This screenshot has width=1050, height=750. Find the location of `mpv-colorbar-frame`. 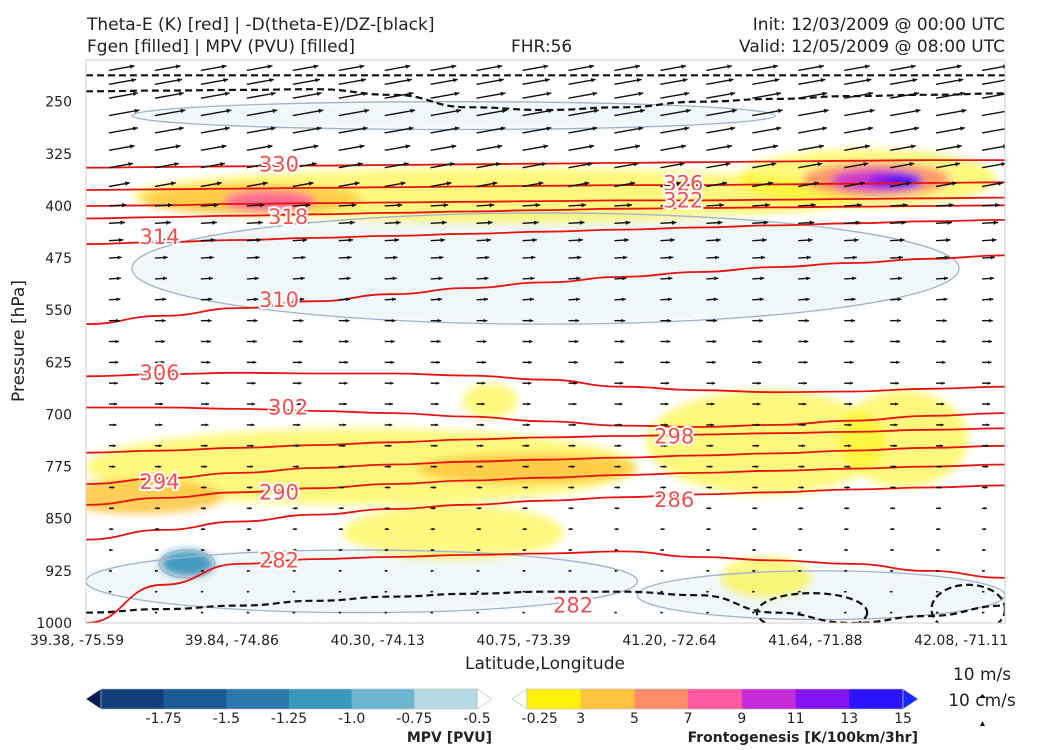

mpv-colorbar-frame is located at coordinates (289, 699).